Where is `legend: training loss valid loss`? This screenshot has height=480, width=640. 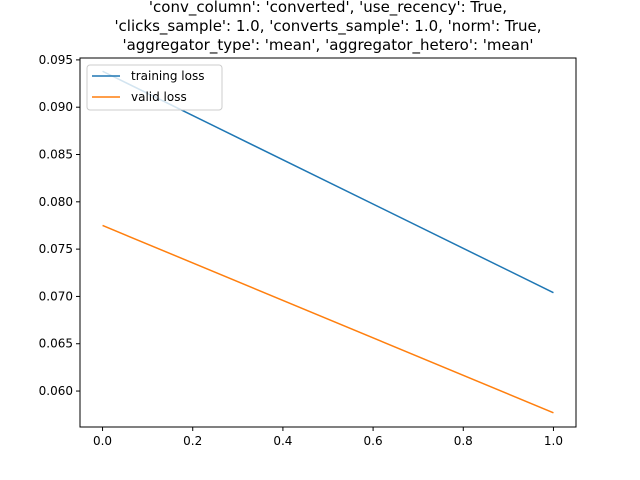 legend: training loss valid loss is located at coordinates (154, 87).